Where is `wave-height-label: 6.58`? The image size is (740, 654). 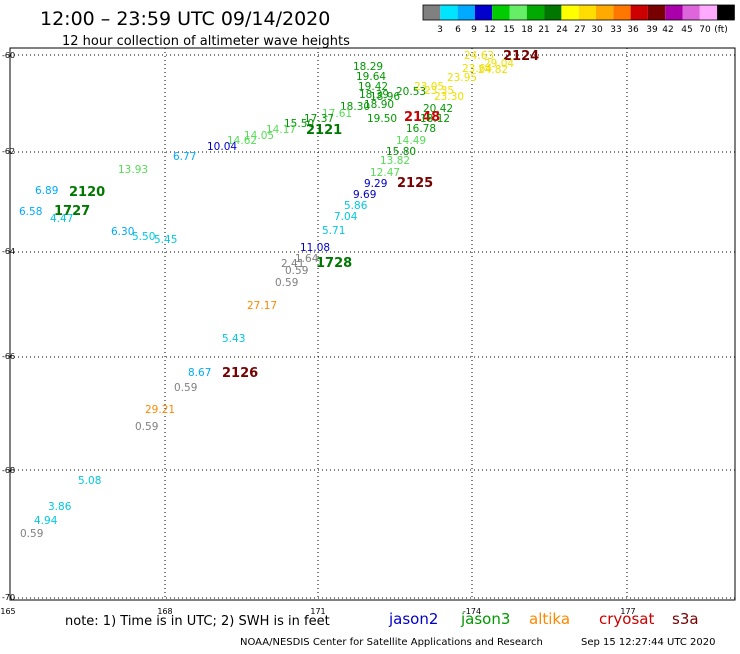 wave-height-label: 6.58 is located at coordinates (30, 212).